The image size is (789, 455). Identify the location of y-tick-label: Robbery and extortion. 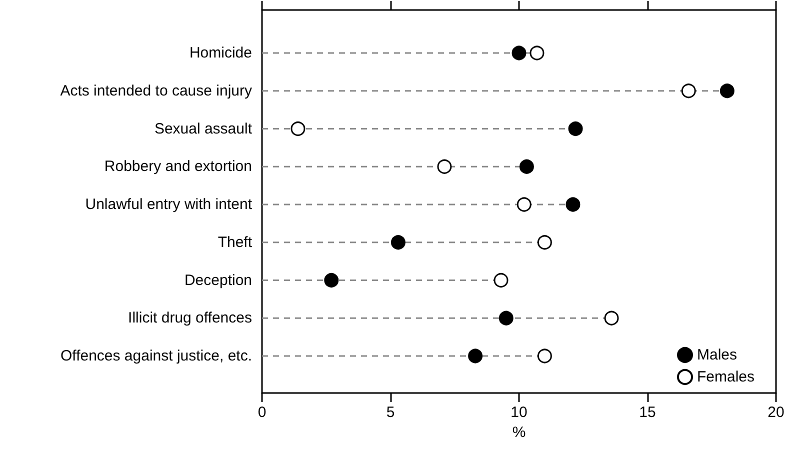
(178, 167).